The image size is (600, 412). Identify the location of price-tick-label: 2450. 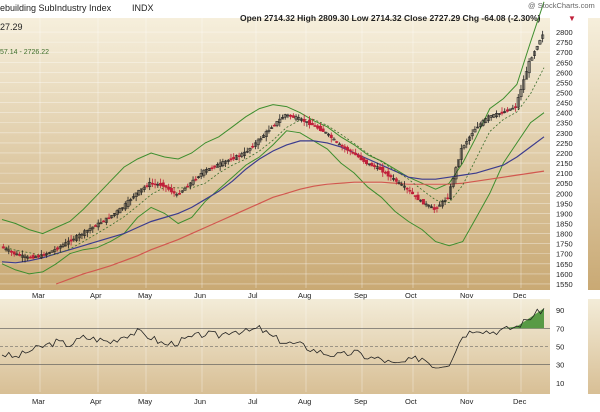
(564, 103).